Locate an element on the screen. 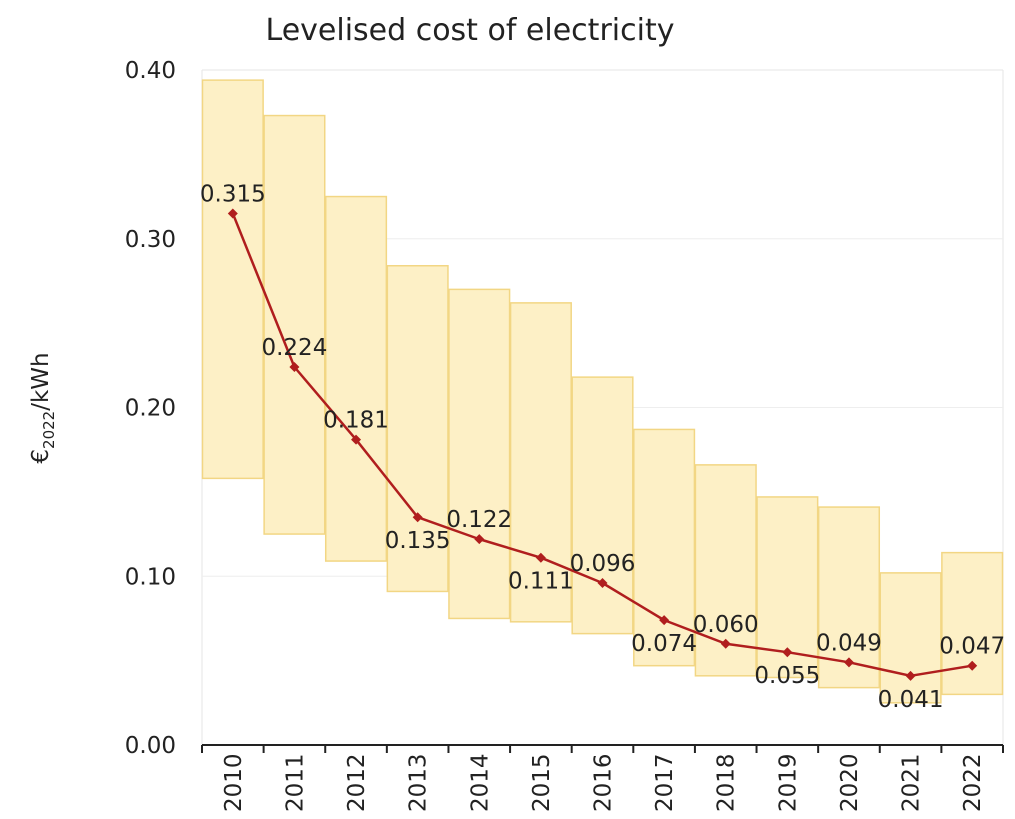  data-label: 0.315 is located at coordinates (233, 194).